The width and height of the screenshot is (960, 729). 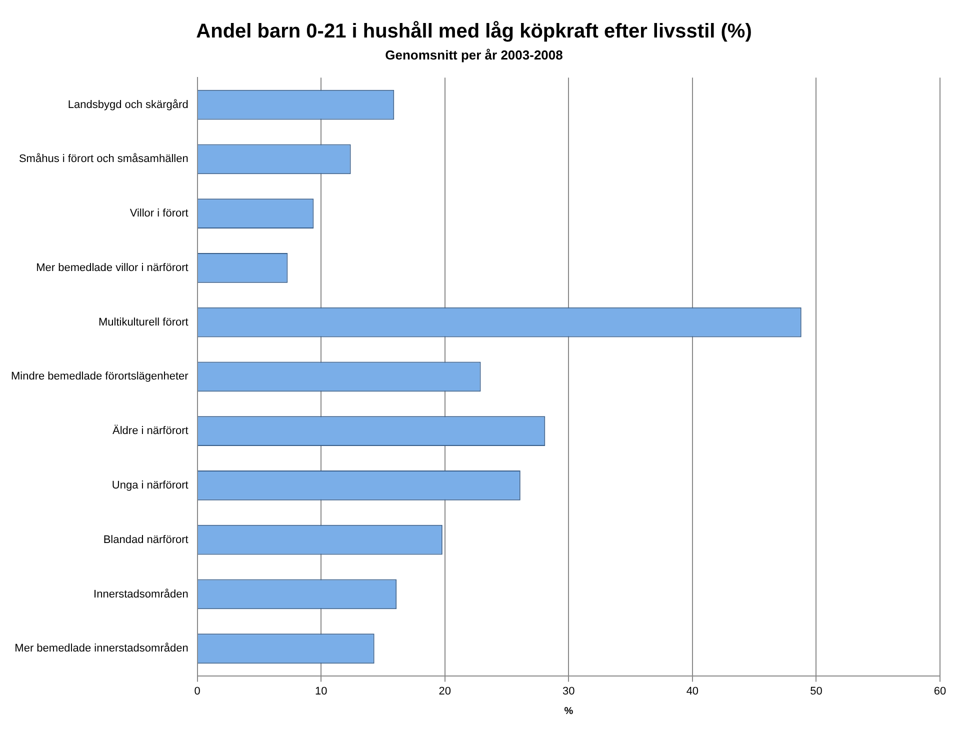 I want to click on x-tick-label: 40, so click(x=692, y=691).